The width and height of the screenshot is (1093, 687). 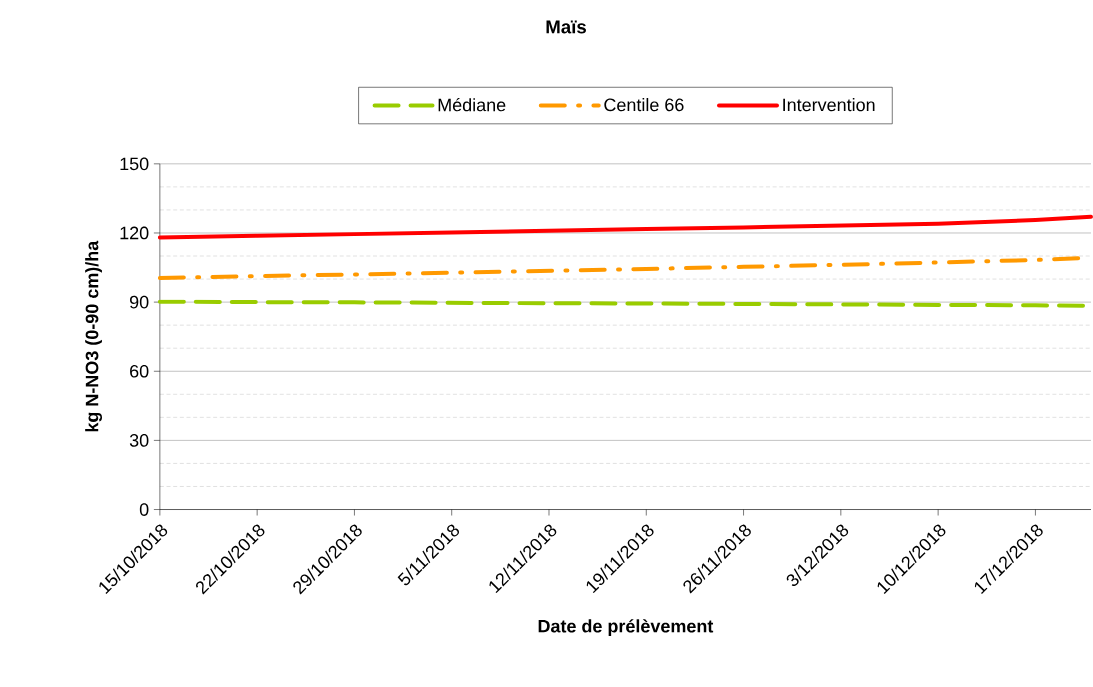 I want to click on y-axis-title: kg N-NO3 (0-90 cm)/ha, so click(x=94, y=336).